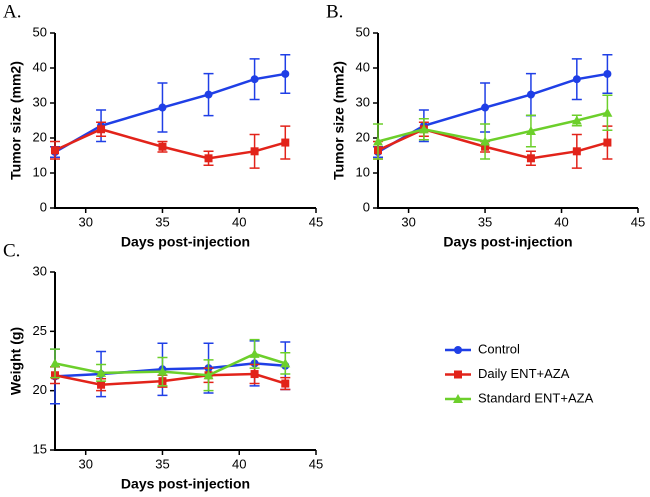 The image size is (650, 497). Describe the element at coordinates (12, 11) in the screenshot. I see `panel-label: A.` at that location.